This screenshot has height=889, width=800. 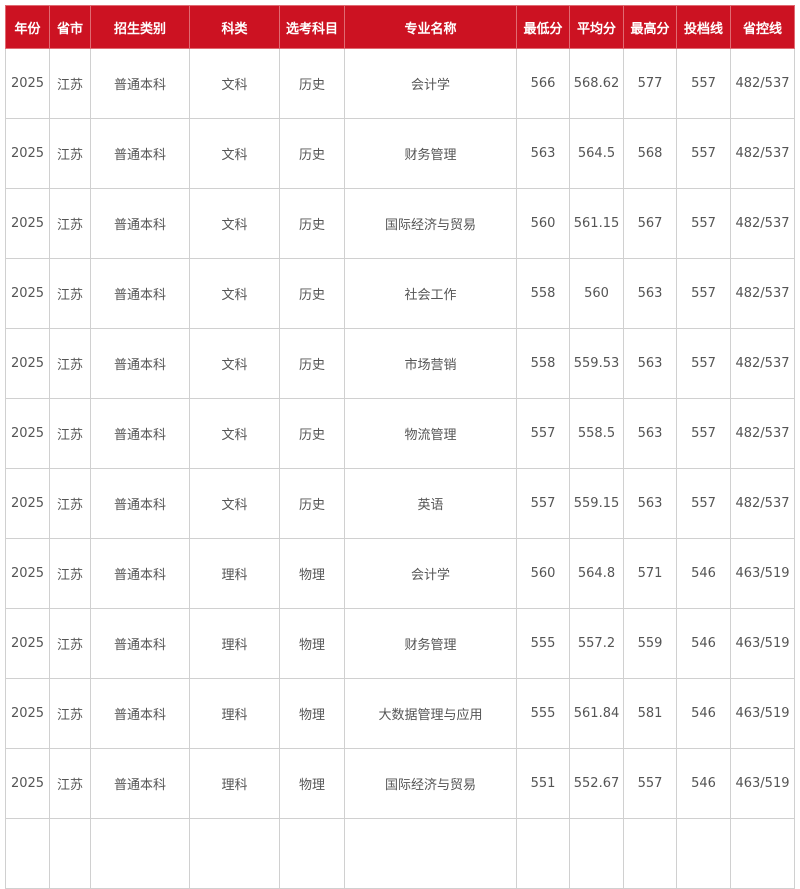 I want to click on header-category: 招生类别, so click(x=140, y=27).